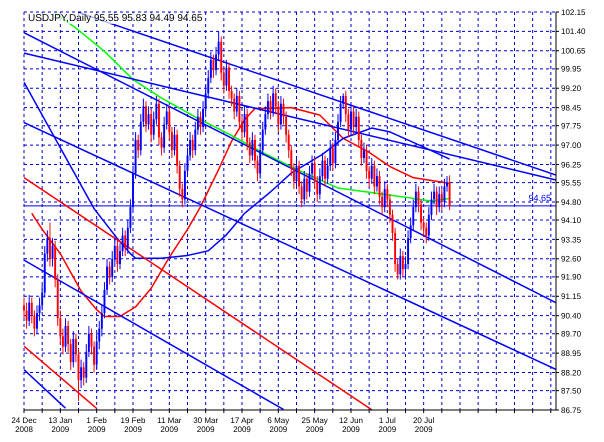 This screenshot has height=442, width=604. Describe the element at coordinates (571, 353) in the screenshot. I see `y-tick-label: 88.95` at that location.